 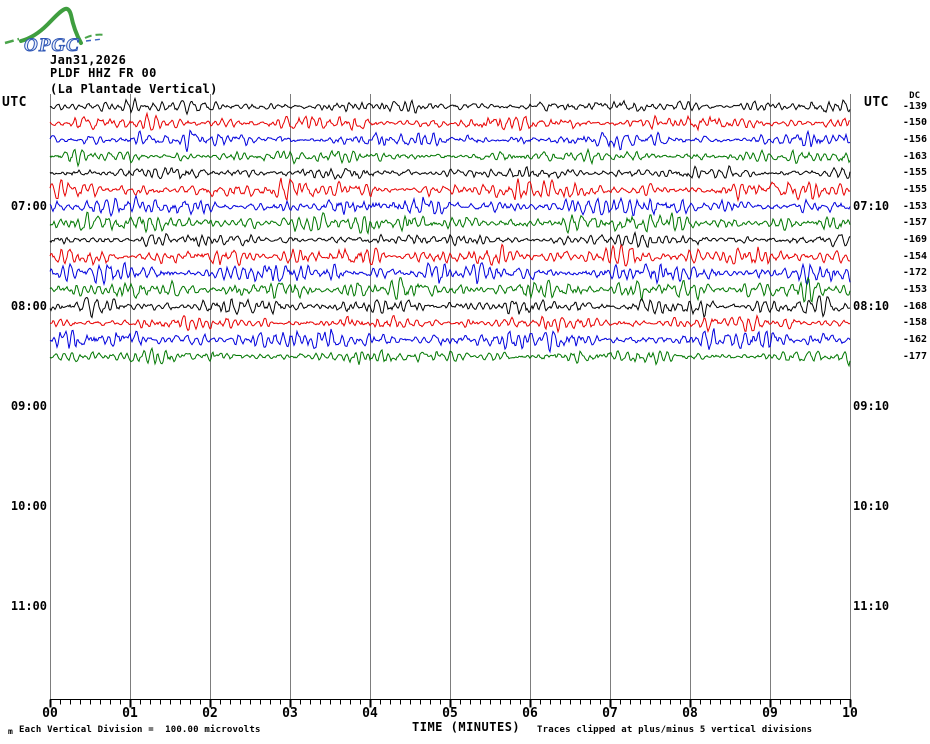 What do you see at coordinates (871, 306) in the screenshot?
I see `right-hour-label: 08:10` at bounding box center [871, 306].